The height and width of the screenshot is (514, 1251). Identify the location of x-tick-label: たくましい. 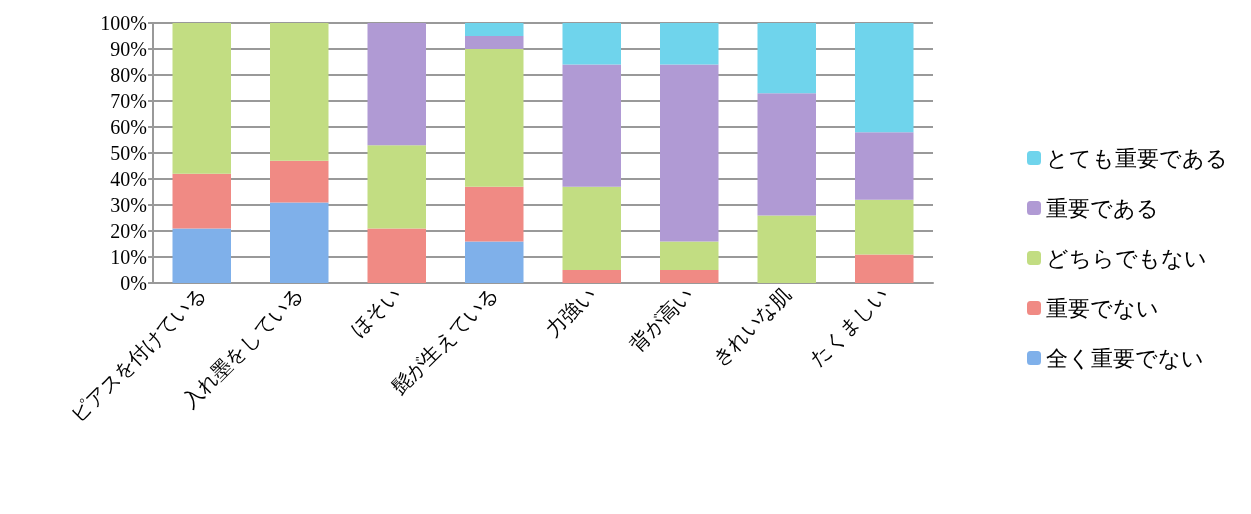
(849, 326).